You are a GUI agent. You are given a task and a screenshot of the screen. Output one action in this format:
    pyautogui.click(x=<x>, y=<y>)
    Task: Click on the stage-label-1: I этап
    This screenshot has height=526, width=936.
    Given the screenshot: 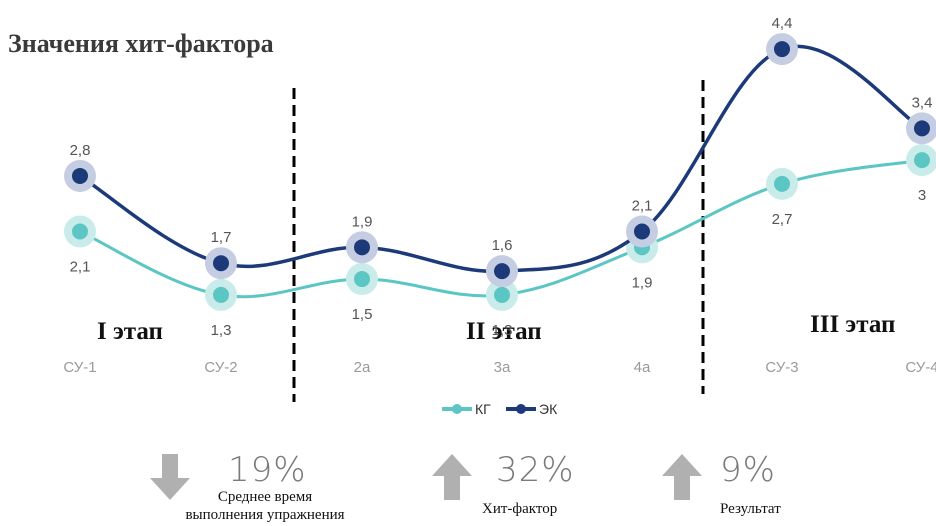 What is the action you would take?
    pyautogui.click(x=130, y=331)
    